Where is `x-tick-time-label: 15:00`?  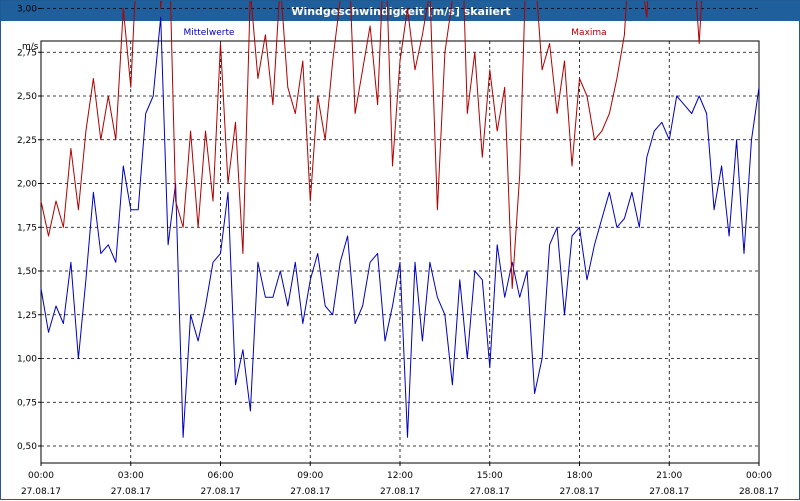
x-tick-time-label: 15:00 is located at coordinates (490, 476).